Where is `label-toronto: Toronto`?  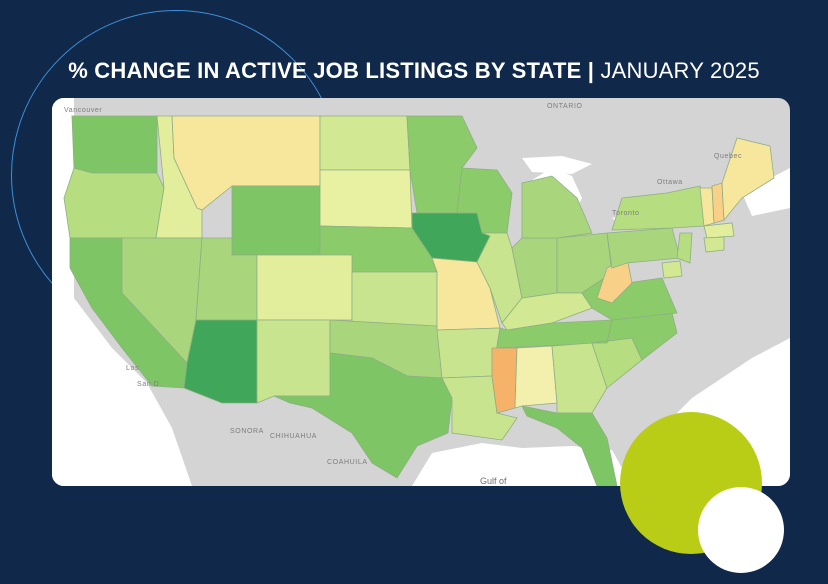 label-toronto: Toronto is located at coordinates (626, 213).